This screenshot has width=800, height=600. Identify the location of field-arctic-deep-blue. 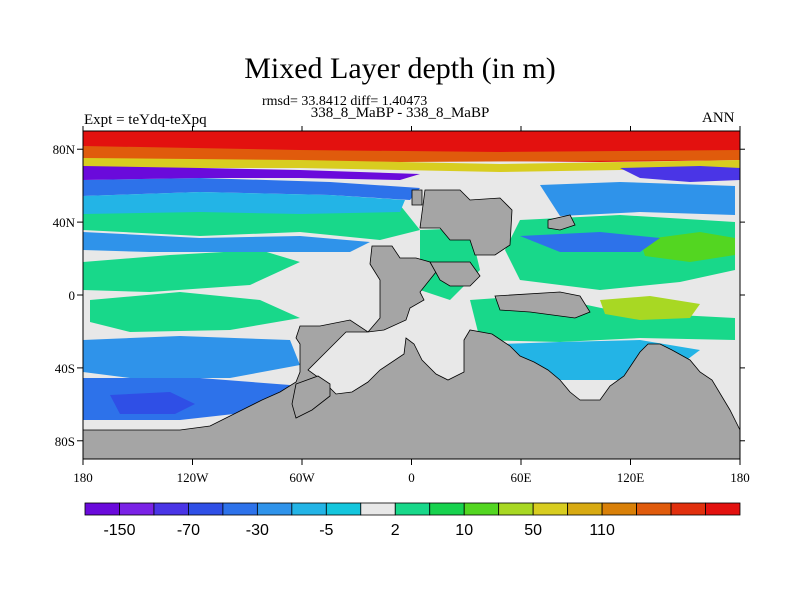
(680, 174).